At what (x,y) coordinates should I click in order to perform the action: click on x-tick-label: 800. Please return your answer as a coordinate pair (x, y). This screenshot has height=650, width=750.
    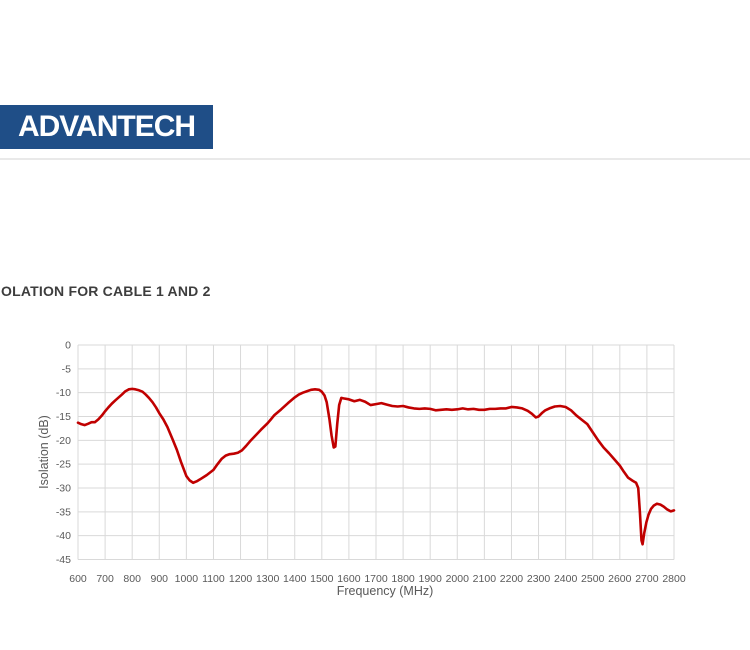
    Looking at the image, I should click on (132, 579).